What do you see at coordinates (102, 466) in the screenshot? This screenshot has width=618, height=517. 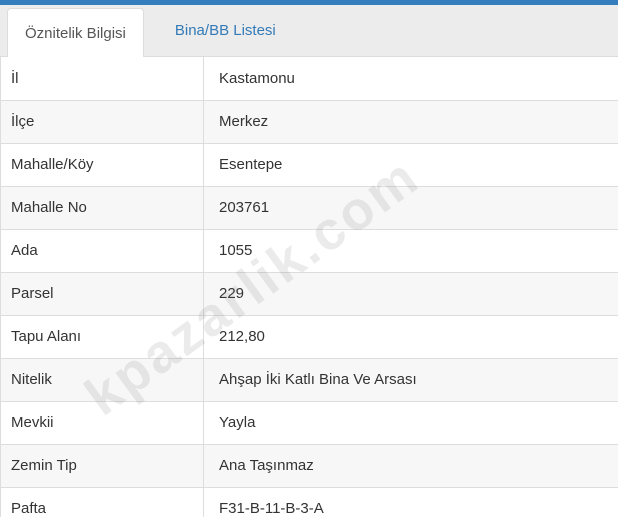 I see `row-label: Zemin Tip` at bounding box center [102, 466].